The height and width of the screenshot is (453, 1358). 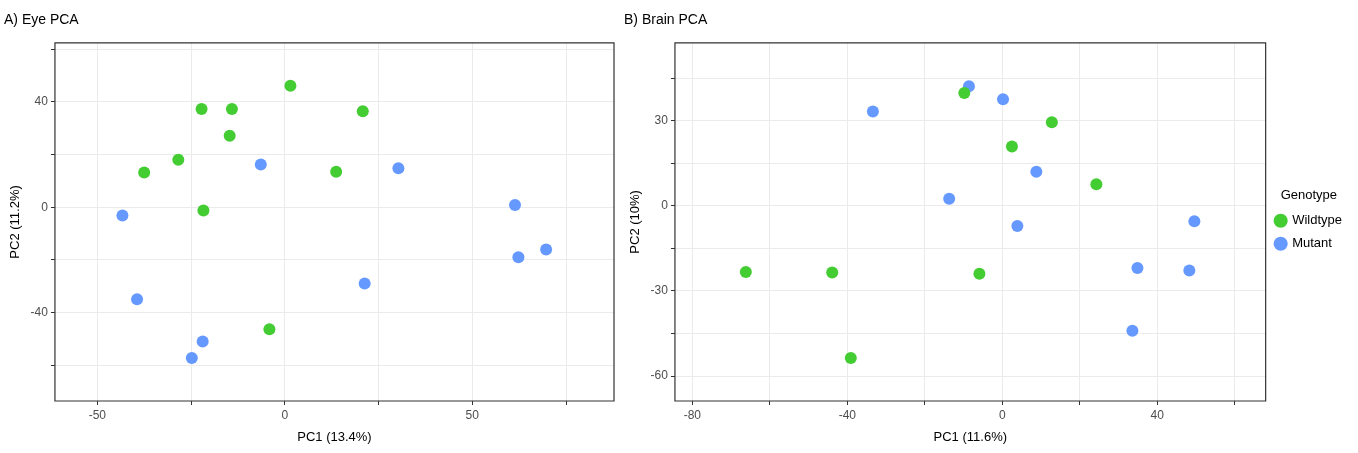 I want to click on legend-label: Mutant, so click(x=1312, y=243).